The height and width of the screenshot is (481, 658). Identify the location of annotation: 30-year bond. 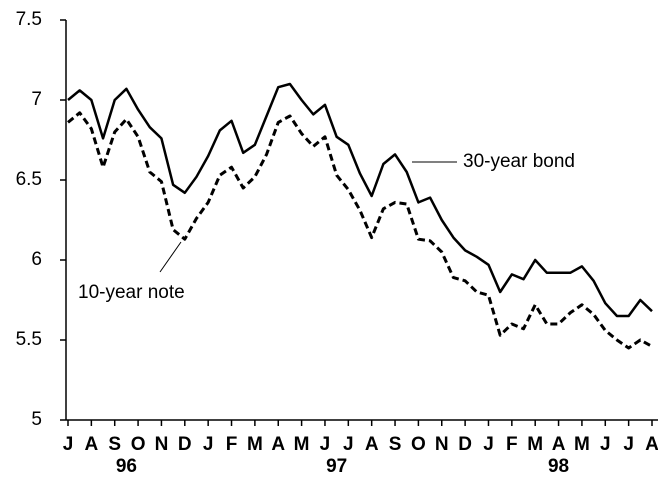
(519, 161).